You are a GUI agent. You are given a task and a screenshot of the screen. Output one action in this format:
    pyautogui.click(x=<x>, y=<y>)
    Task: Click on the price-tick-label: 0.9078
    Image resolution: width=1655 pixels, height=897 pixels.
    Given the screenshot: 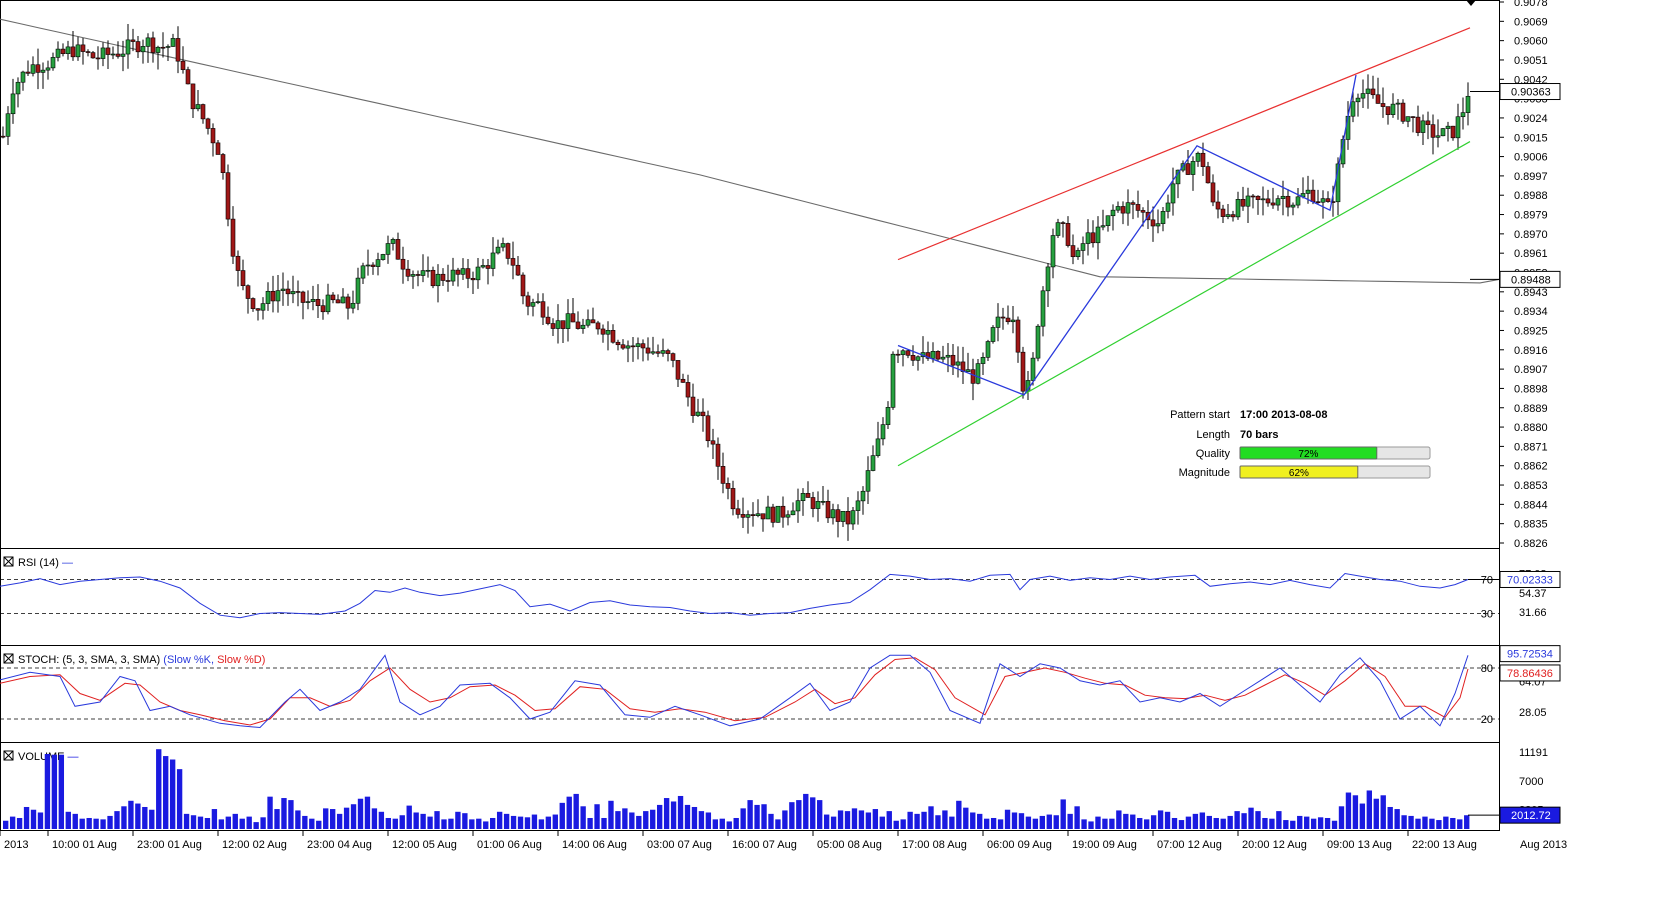 What is the action you would take?
    pyautogui.click(x=1531, y=4)
    